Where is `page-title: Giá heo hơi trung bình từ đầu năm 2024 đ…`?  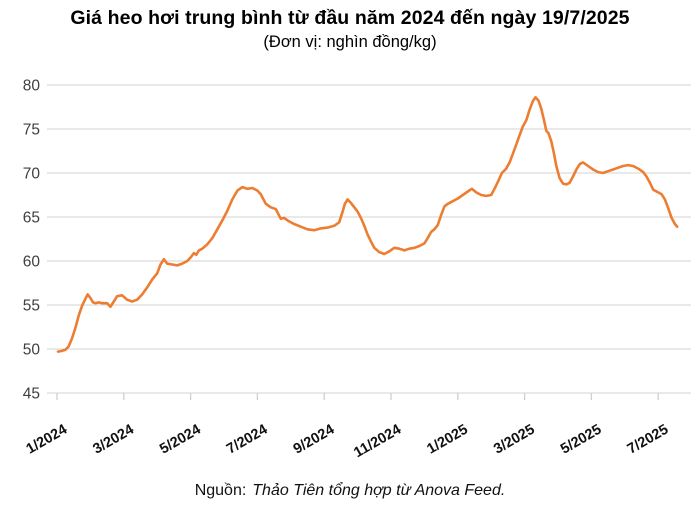
page-title: Giá heo hơi trung bình từ đầu năm 2024 đ… is located at coordinates (350, 18).